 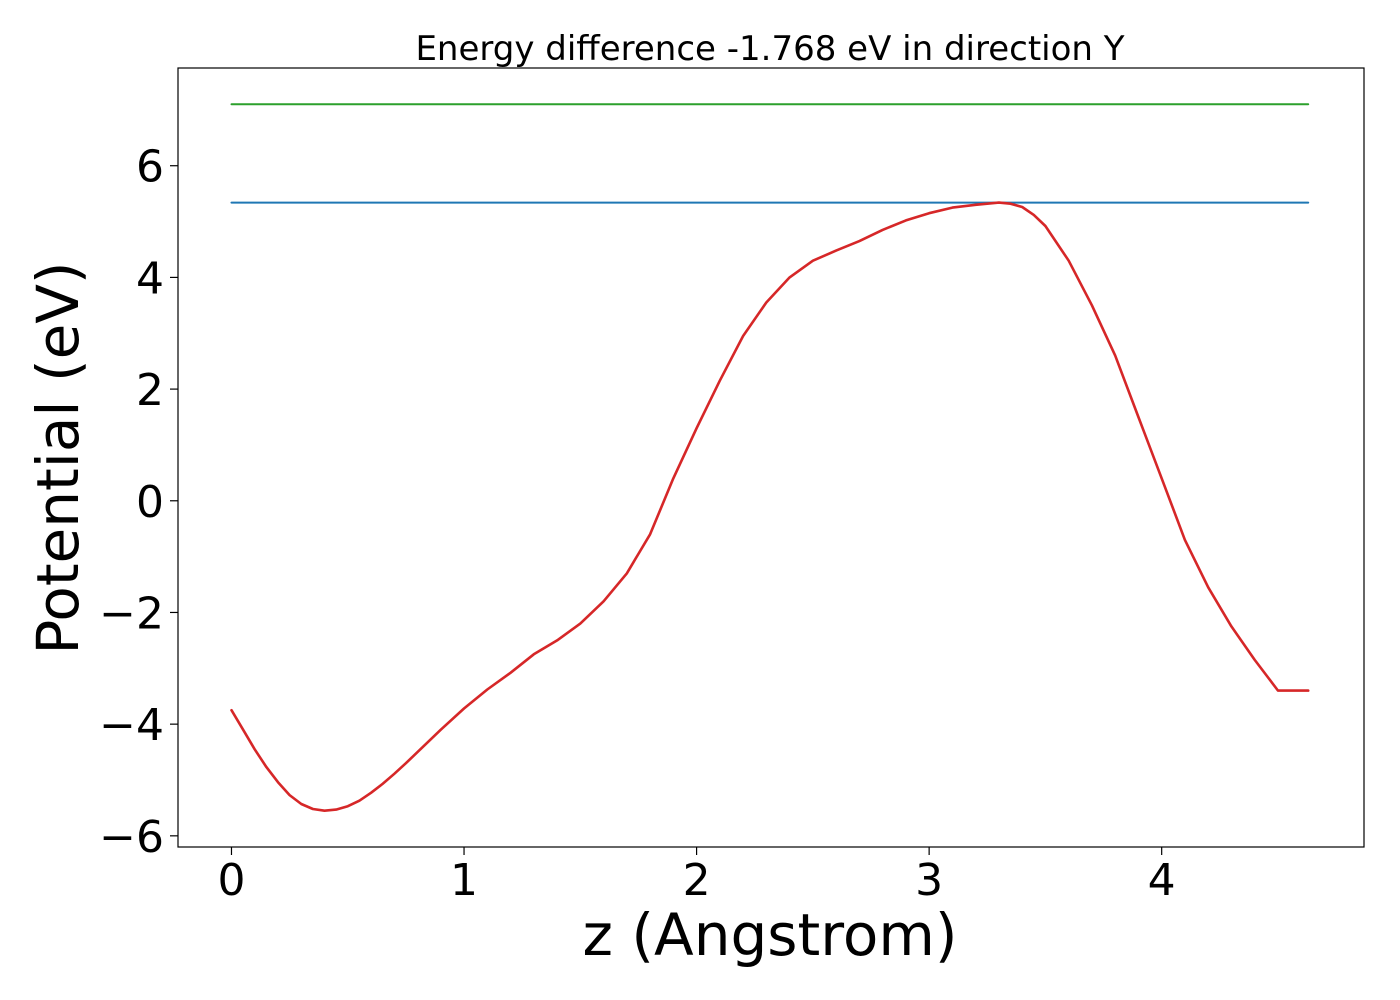 I want to click on x-tick-label: 3, so click(x=929, y=880).